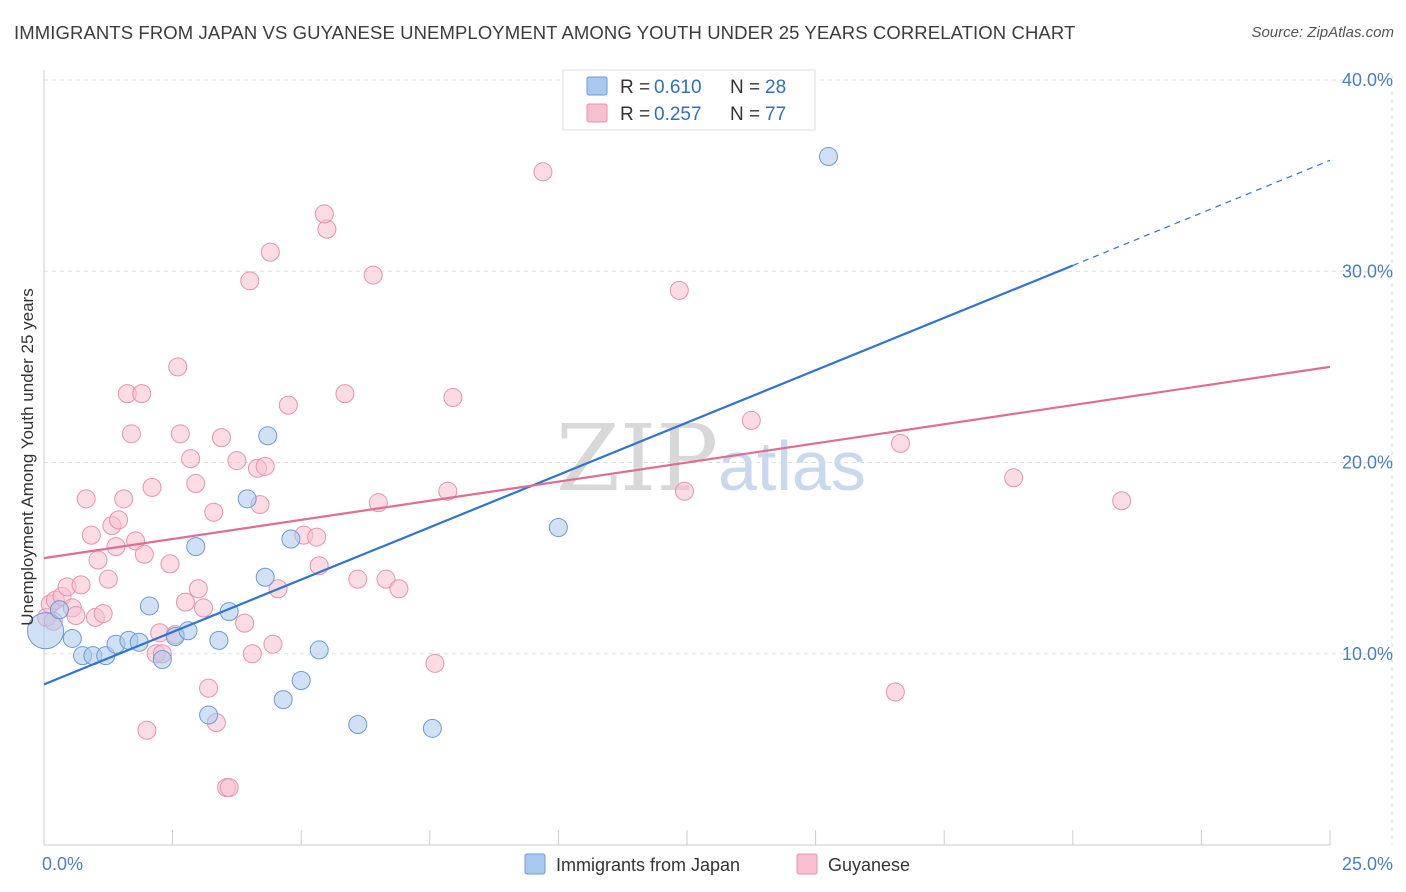 This screenshot has width=1406, height=892. I want to click on bottom-legend-guyanese-label: Guyanese, so click(869, 865).